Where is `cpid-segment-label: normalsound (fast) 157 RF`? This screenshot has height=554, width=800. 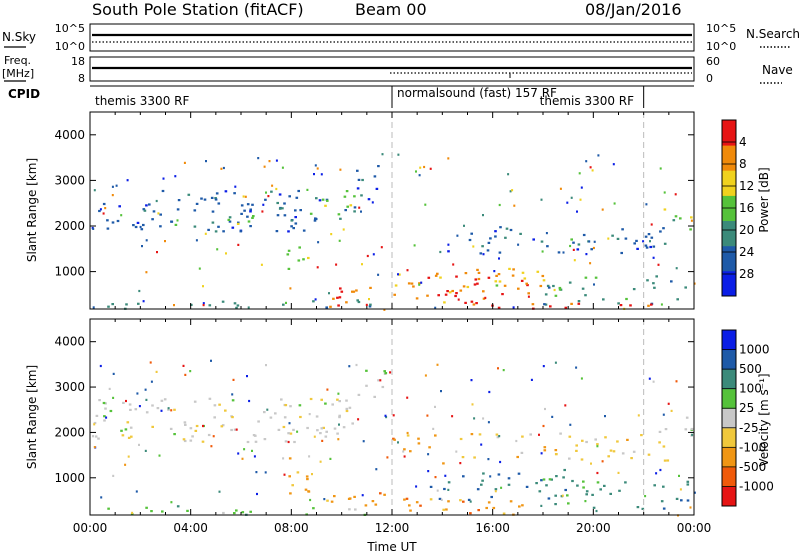 cpid-segment-label: normalsound (fast) 157 RF is located at coordinates (477, 93).